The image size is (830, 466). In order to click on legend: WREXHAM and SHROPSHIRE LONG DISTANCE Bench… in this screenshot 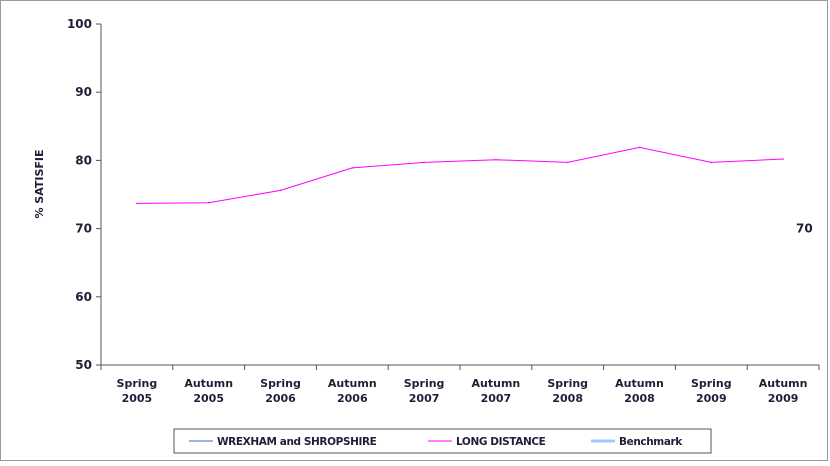, I will do `click(442, 441)`.